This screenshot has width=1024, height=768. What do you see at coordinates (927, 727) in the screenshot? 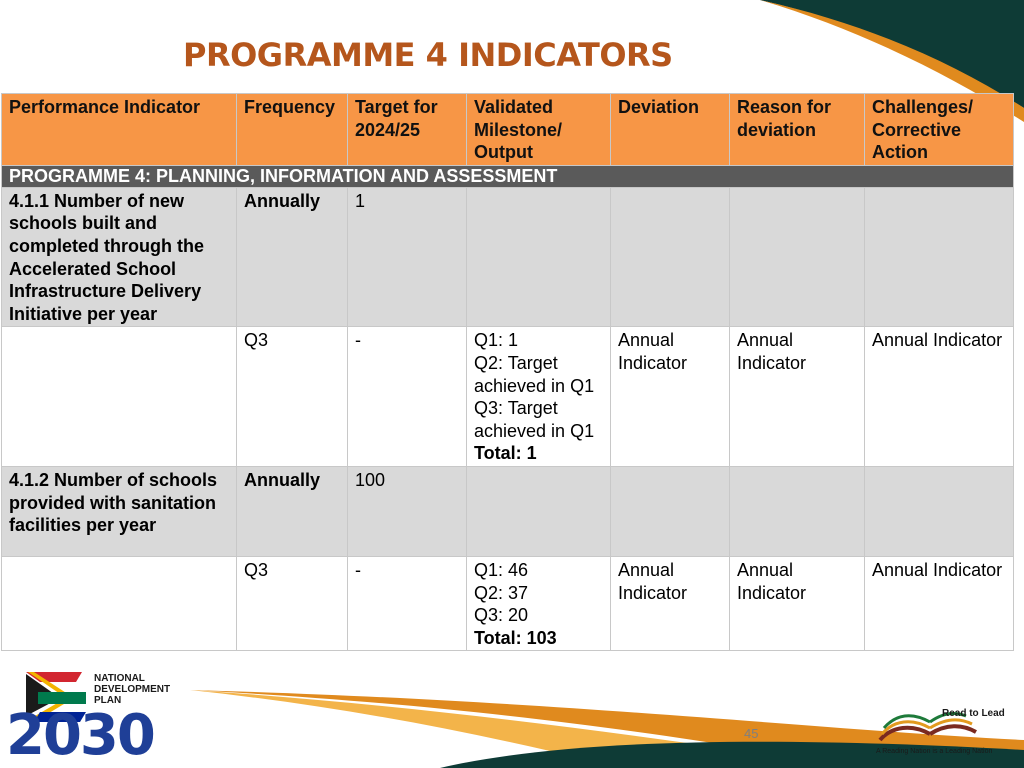
I see `book-icon` at bounding box center [927, 727].